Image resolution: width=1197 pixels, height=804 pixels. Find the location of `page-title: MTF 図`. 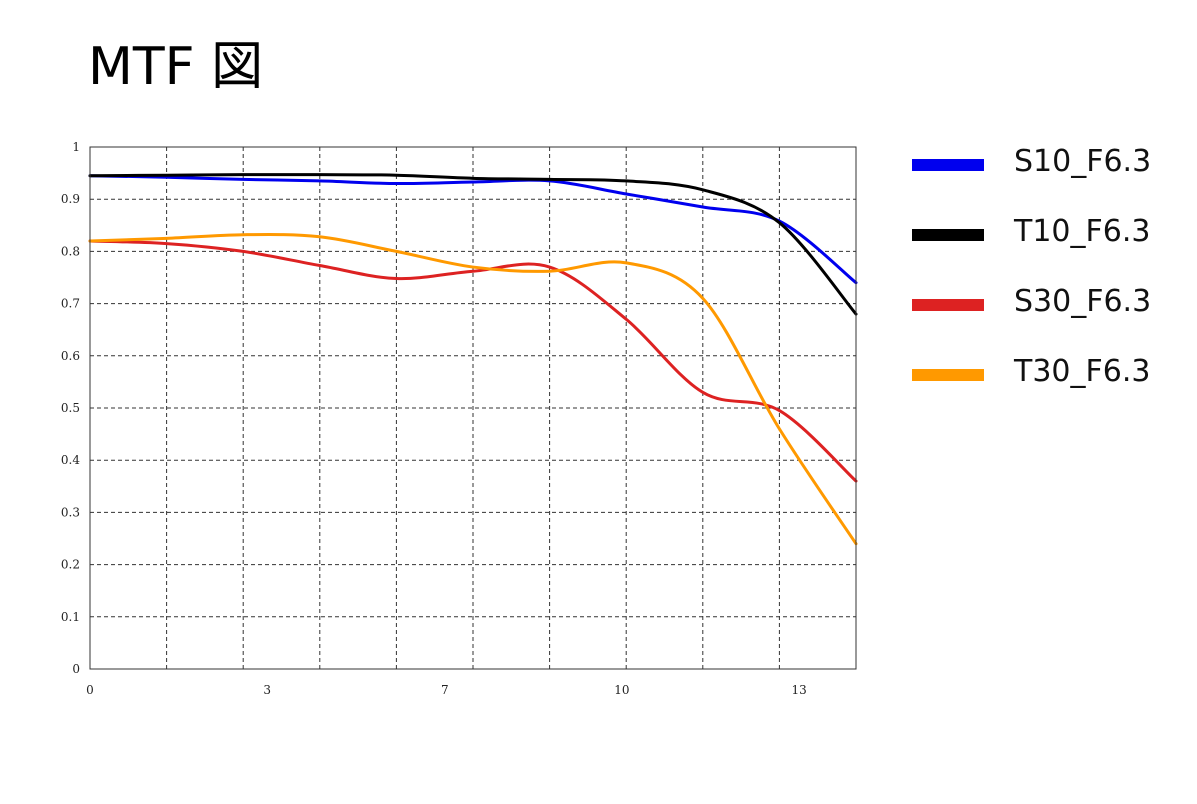

page-title: MTF 図 is located at coordinates (176, 67).